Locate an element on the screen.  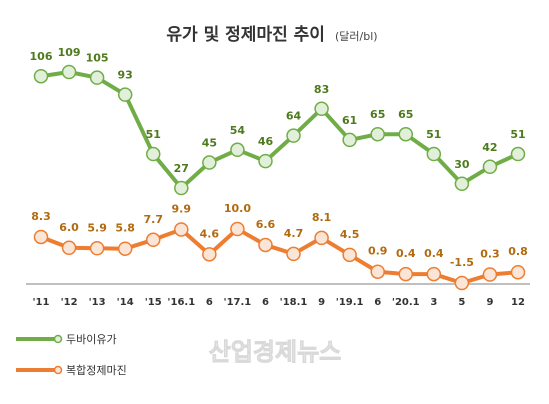
data-label-dubai: 105 is located at coordinates (97, 58).